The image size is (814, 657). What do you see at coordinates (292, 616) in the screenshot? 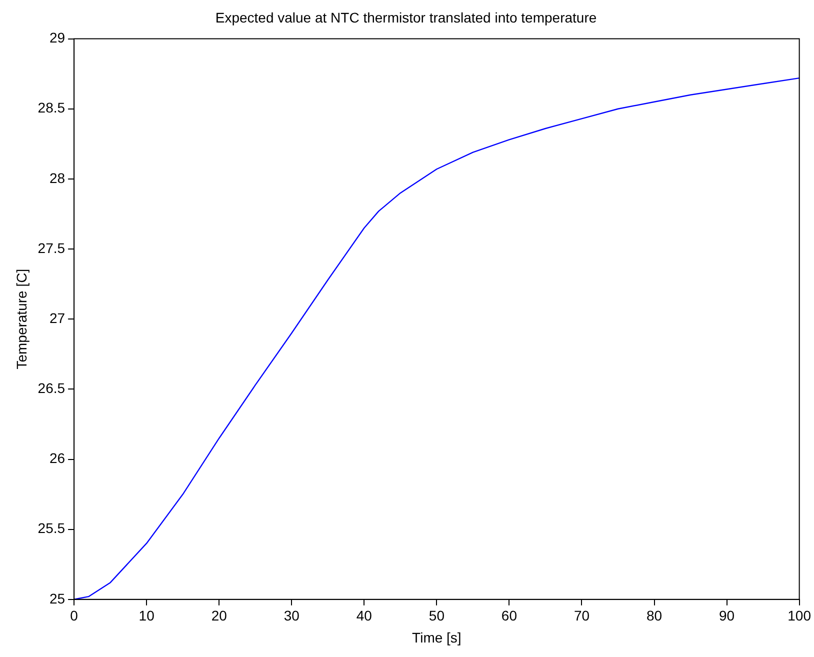
I see `x-tick-label: 30` at bounding box center [292, 616].